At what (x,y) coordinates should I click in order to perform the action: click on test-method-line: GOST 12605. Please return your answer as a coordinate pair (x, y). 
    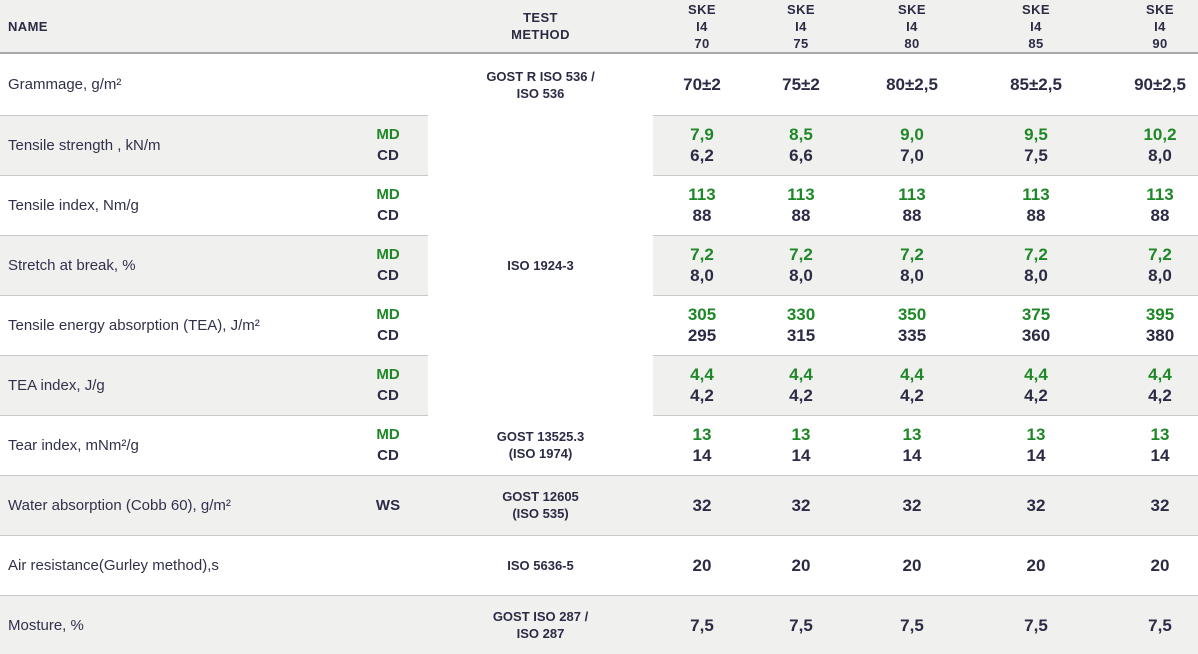
    Looking at the image, I should click on (540, 496).